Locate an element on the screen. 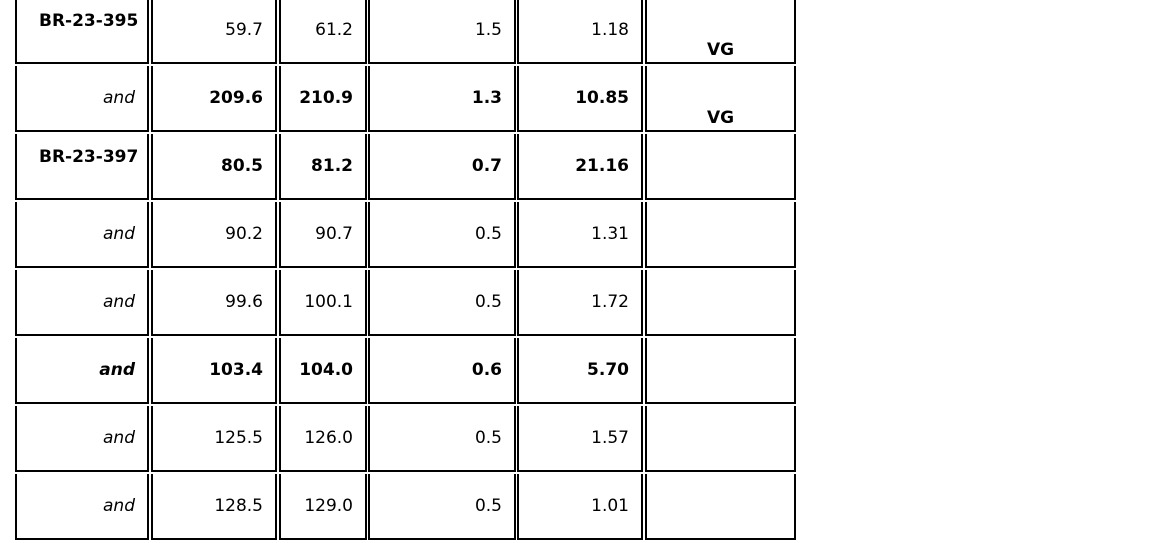  grade-cell: 1.57 is located at coordinates (580, 439).